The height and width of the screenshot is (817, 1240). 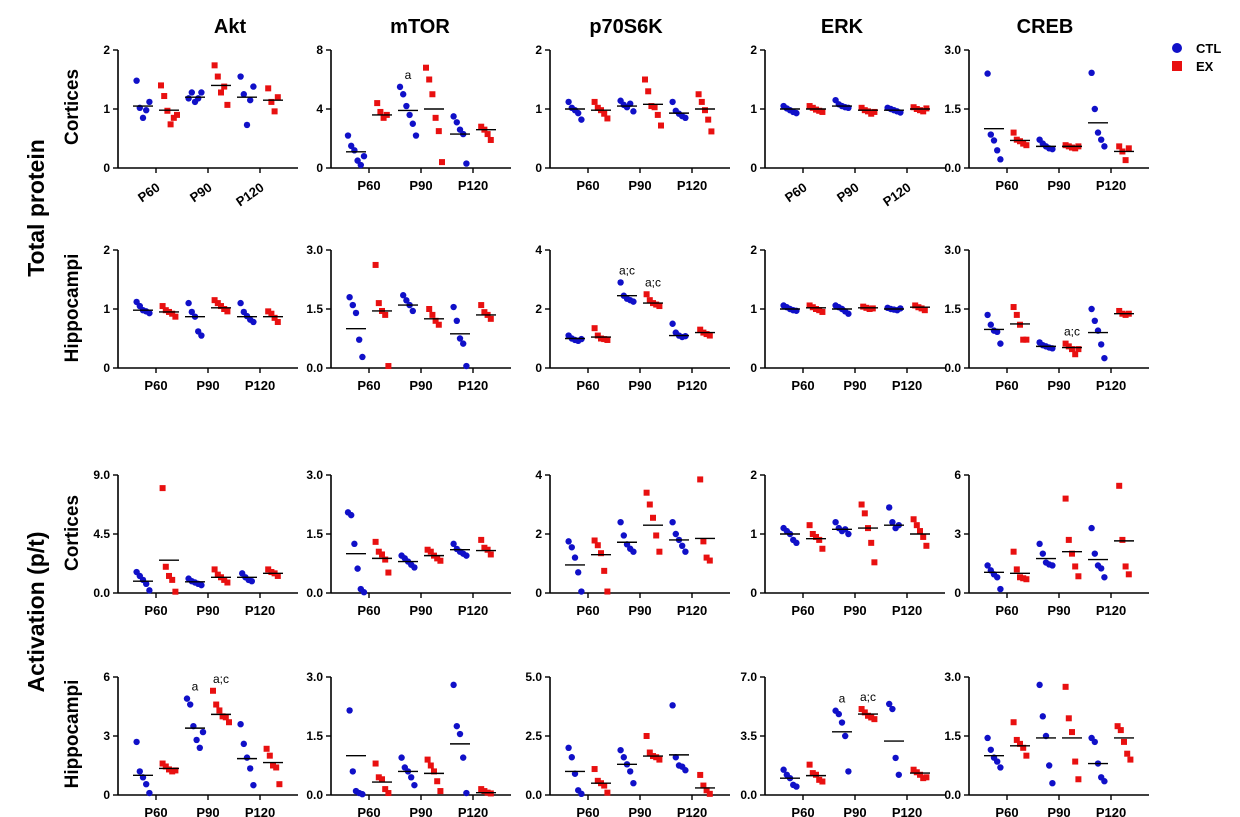 What do you see at coordinates (847, 126) in the screenshot?
I see `panel: 0 1 2 P60 P90 P120` at bounding box center [847, 126].